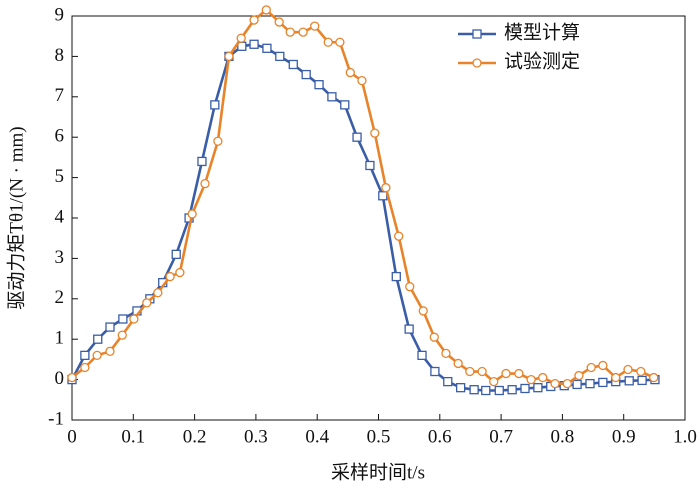 Image resolution: width=700 pixels, height=491 pixels. Describe the element at coordinates (60, 136) in the screenshot. I see `y-tick-label: 6` at that location.